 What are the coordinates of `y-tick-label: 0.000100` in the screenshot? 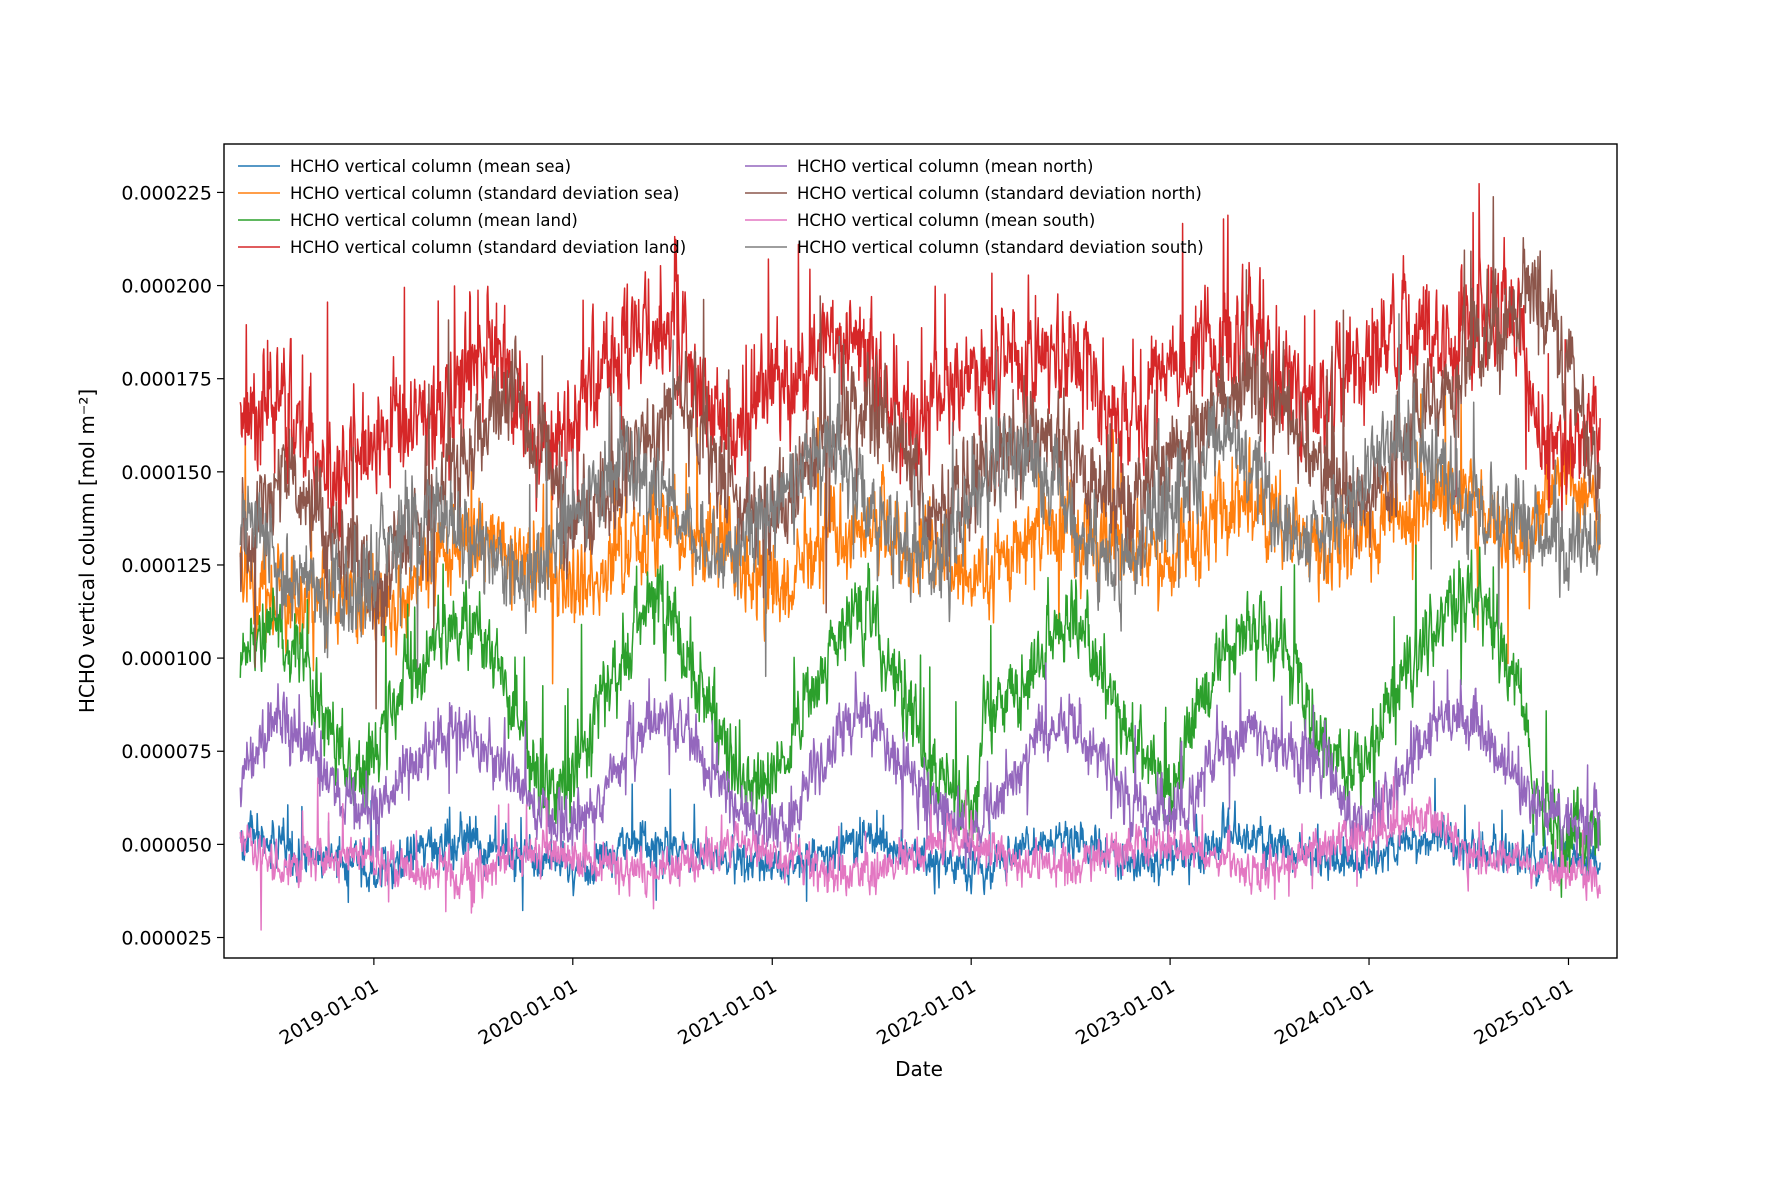 It's located at (166, 659).